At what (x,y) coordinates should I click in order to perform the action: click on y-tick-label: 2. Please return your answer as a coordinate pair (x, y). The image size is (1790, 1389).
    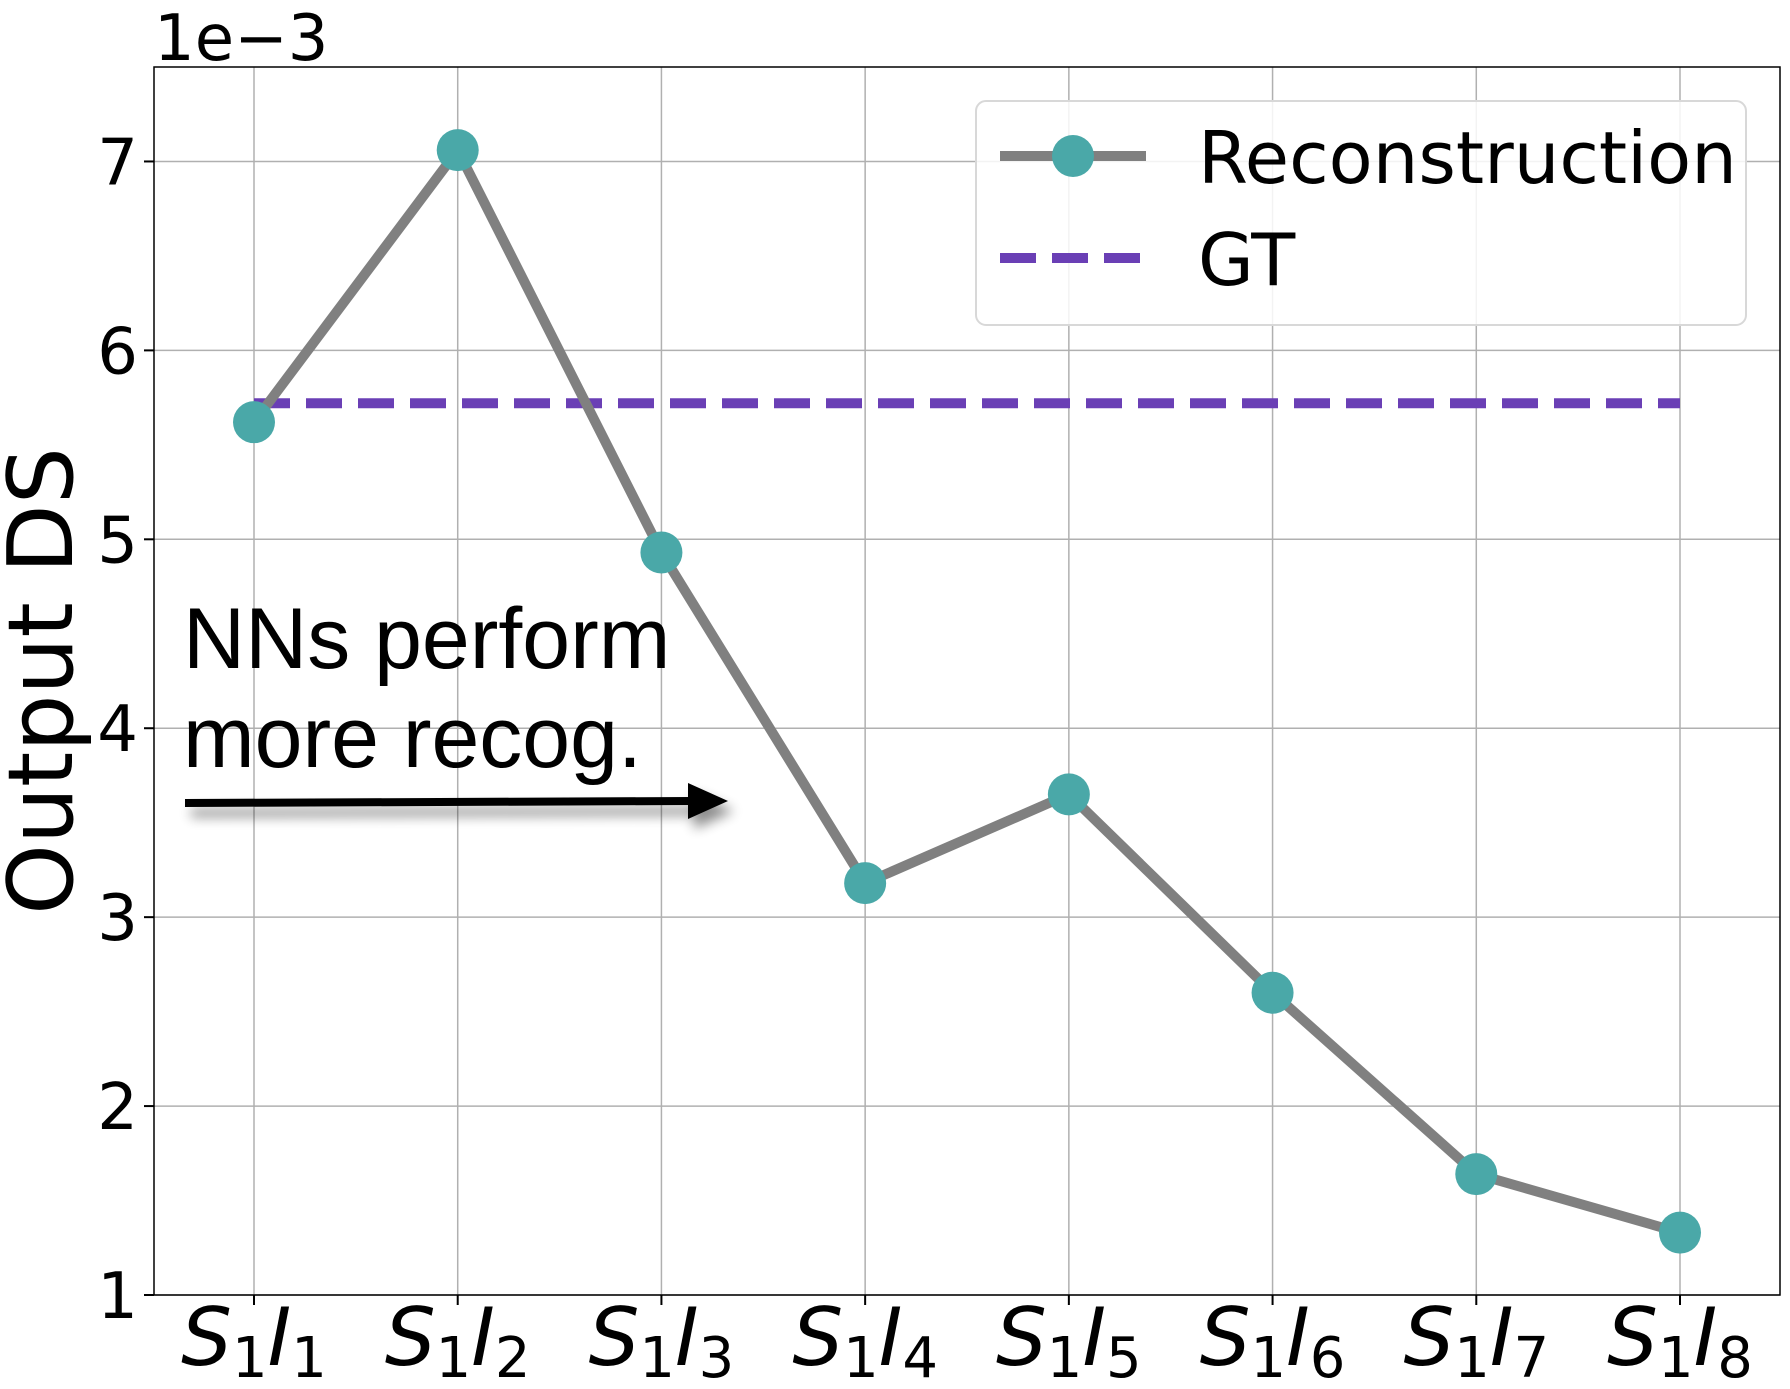
    Looking at the image, I should click on (117, 1108).